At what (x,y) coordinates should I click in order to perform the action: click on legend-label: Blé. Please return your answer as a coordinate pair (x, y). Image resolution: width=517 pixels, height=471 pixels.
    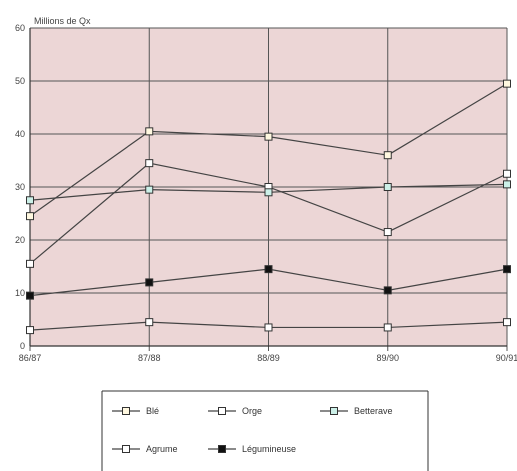
    Looking at the image, I should click on (152, 411).